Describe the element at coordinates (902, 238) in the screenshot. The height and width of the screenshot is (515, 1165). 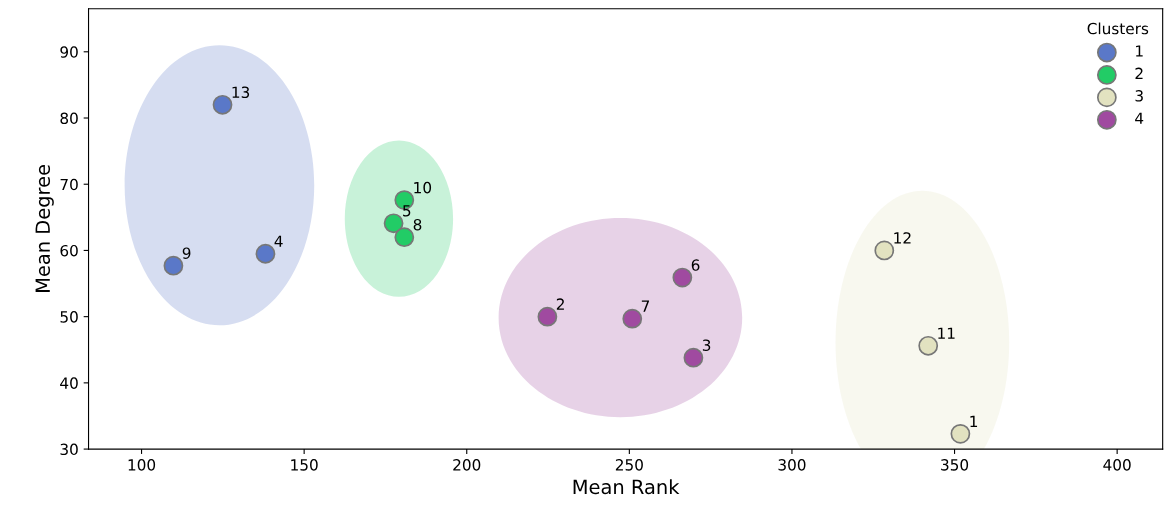
I see `annotation: 12` at that location.